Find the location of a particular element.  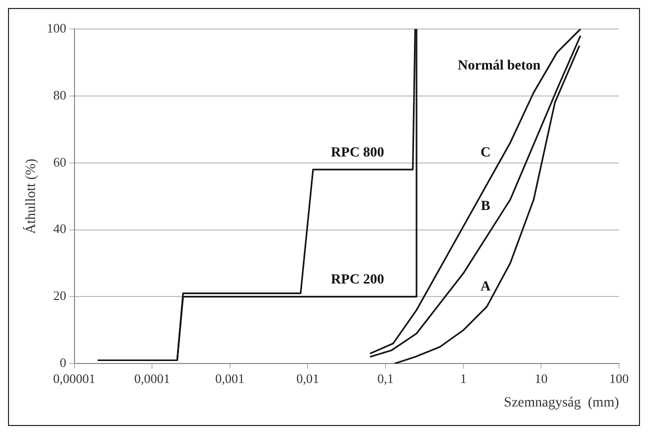

x-tick-label: 0,001 is located at coordinates (230, 378).